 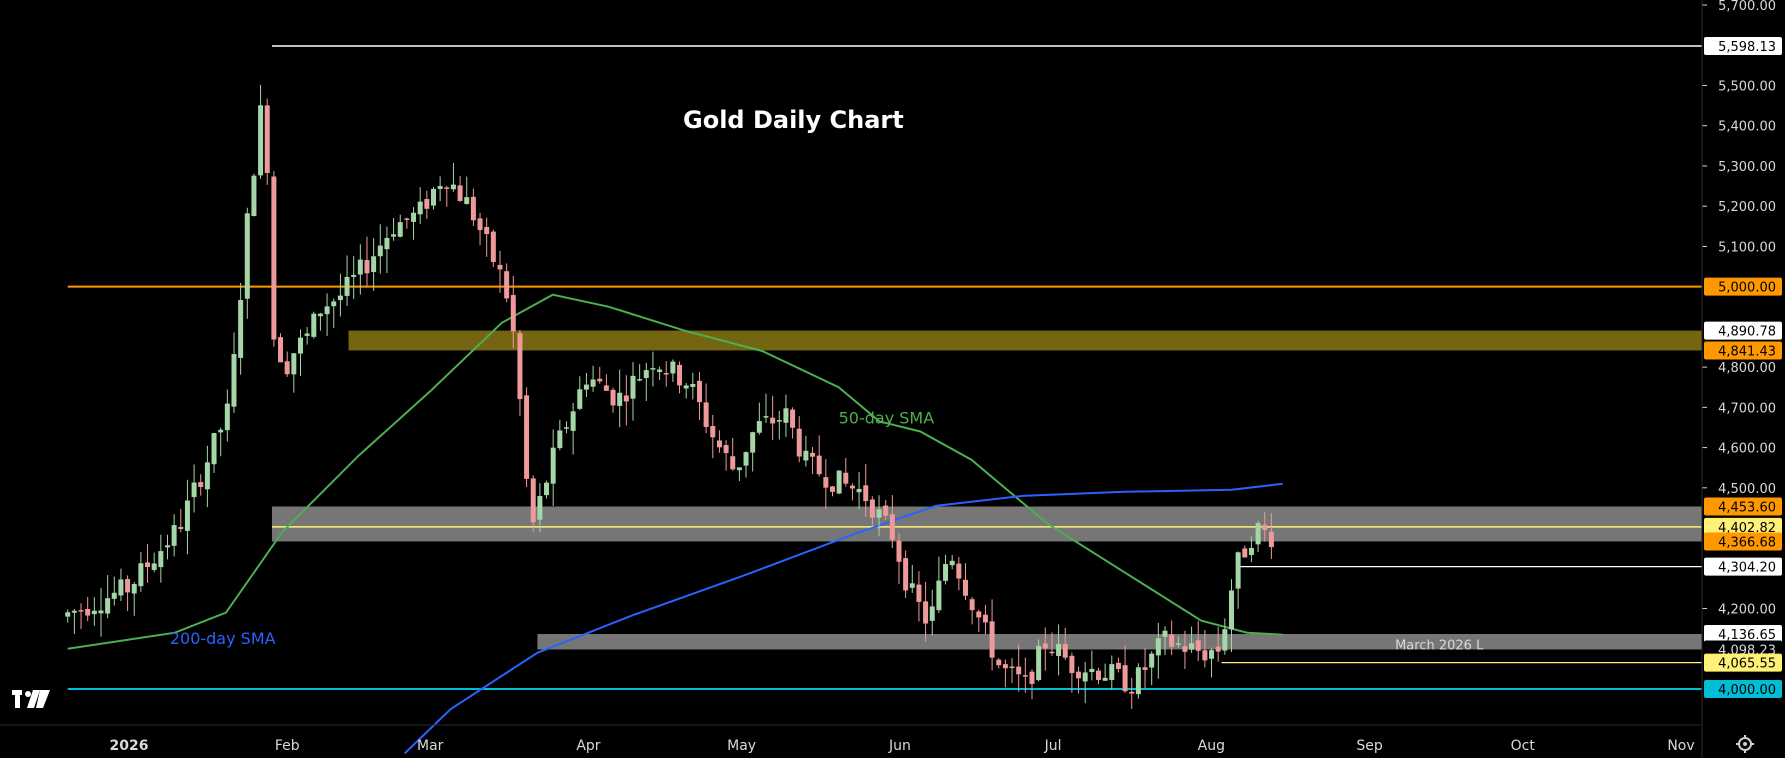 What do you see at coordinates (1747, 408) in the screenshot?
I see `price-tick-label: 4,700.00` at bounding box center [1747, 408].